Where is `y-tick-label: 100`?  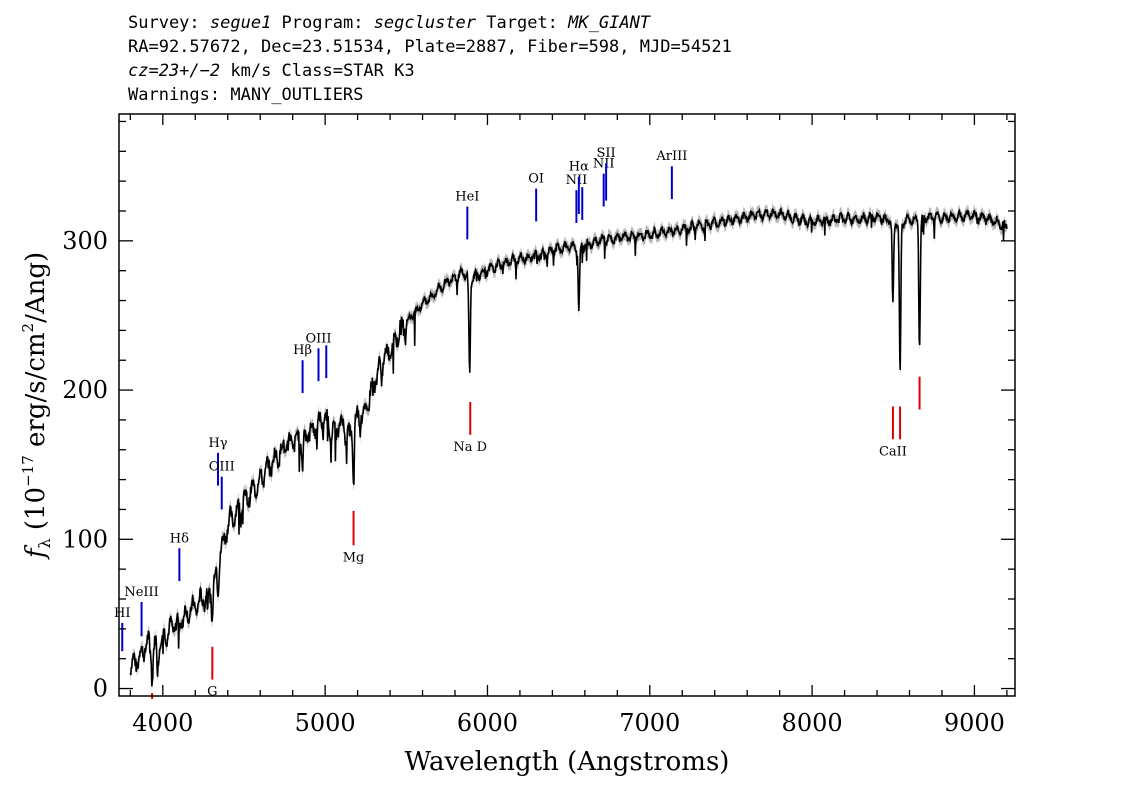 y-tick-label: 100 is located at coordinates (85, 539).